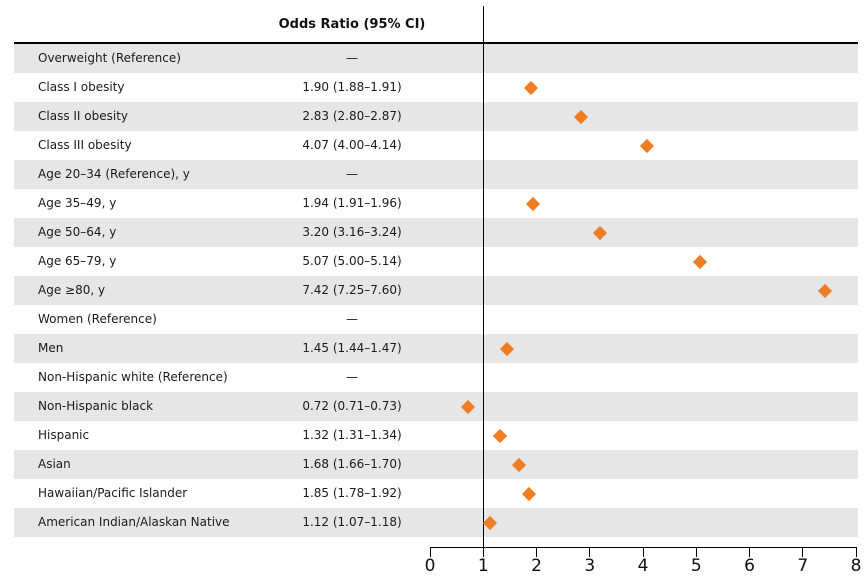 The width and height of the screenshot is (866, 581). Describe the element at coordinates (85, 145) in the screenshot. I see `row-label: Class III obesity` at that location.